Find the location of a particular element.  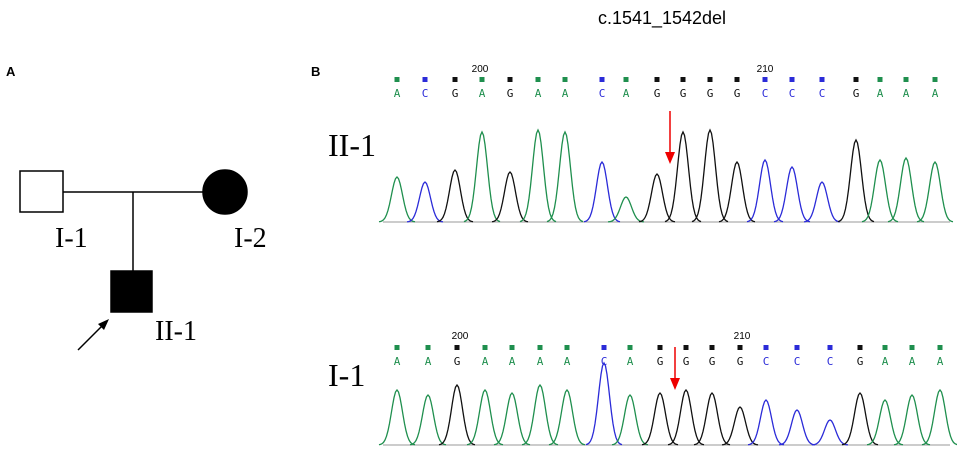

node-label: I-2 is located at coordinates (250, 238).